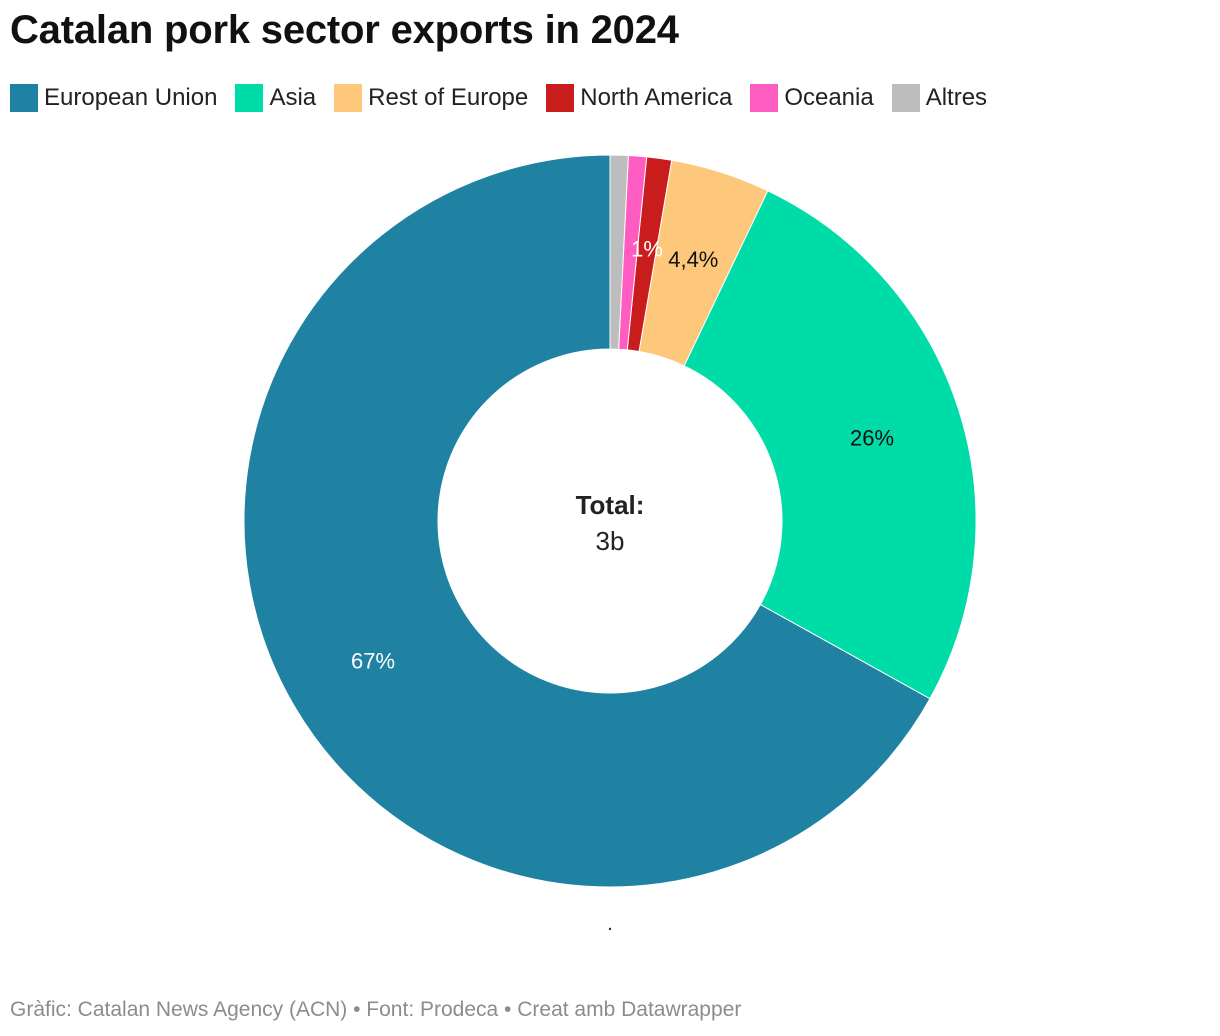 The image size is (1220, 1036). Describe the element at coordinates (956, 97) in the screenshot. I see `legend-label: Altres` at that location.